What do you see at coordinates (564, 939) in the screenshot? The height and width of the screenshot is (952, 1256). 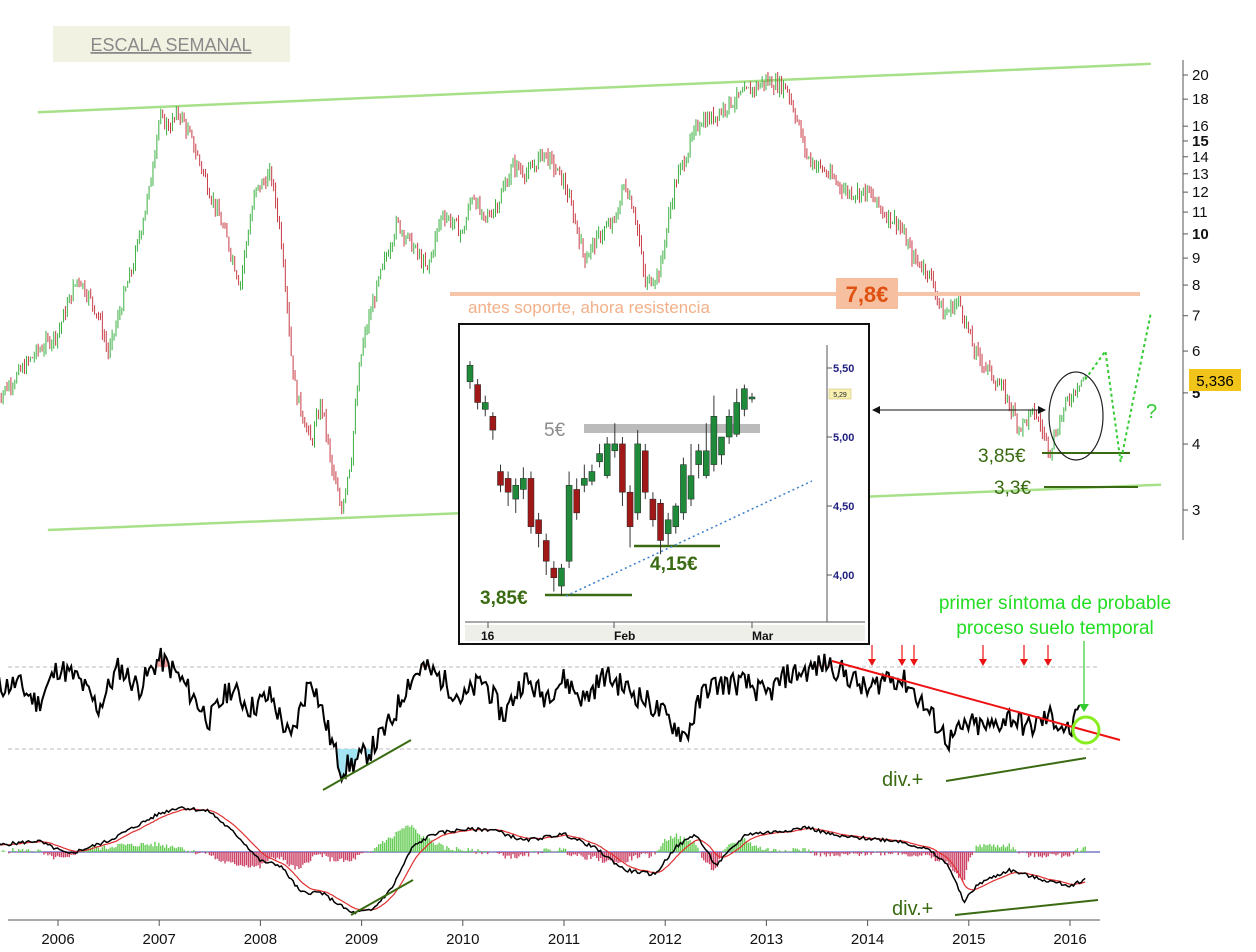 I see `time-tick-label: 2011` at bounding box center [564, 939].